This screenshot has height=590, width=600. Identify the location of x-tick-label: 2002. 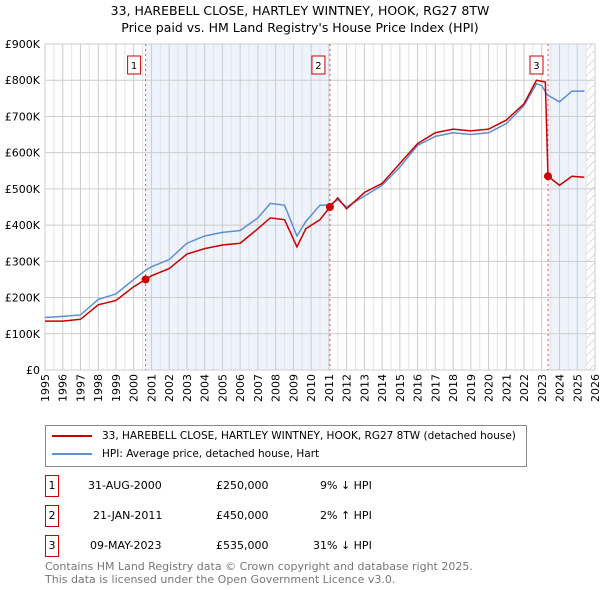
(169, 388).